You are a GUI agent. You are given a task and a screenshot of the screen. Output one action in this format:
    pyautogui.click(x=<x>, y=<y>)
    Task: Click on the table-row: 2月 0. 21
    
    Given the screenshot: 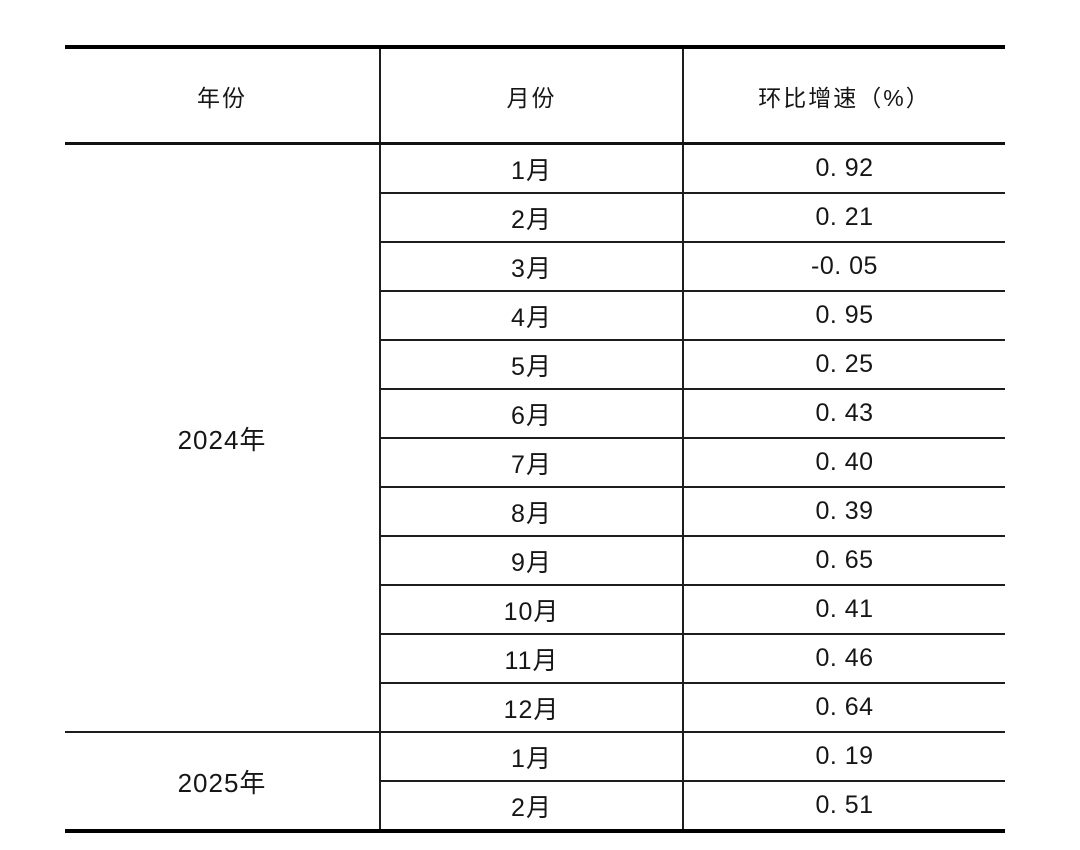 What is the action you would take?
    pyautogui.click(x=535, y=218)
    